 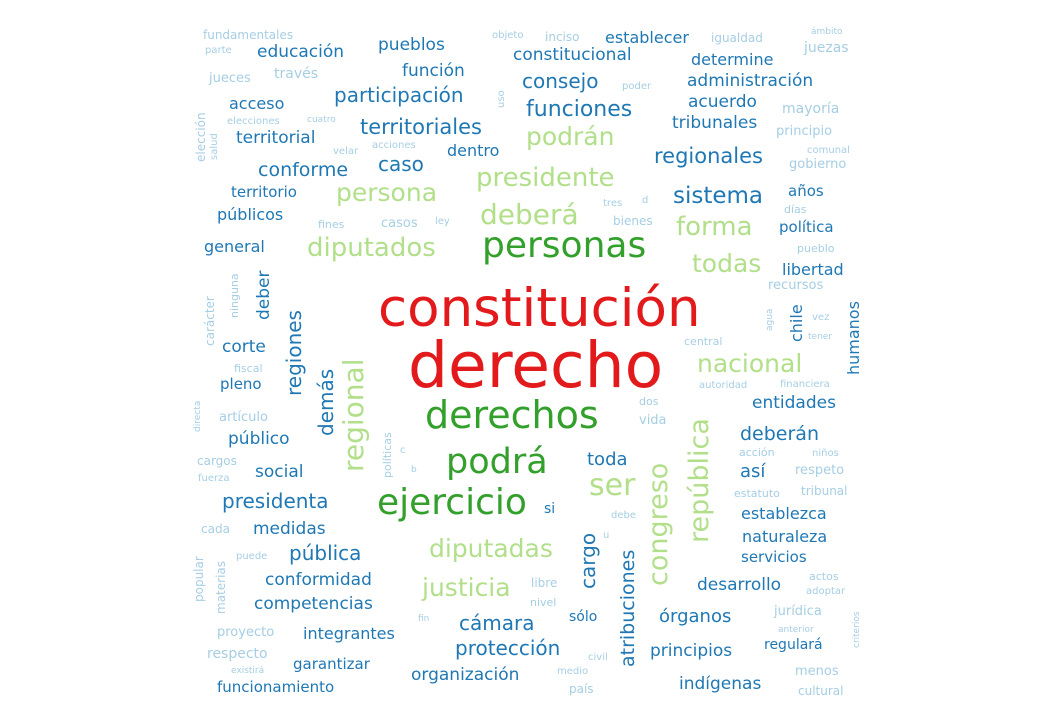 I want to click on word: salud, so click(x=214, y=146).